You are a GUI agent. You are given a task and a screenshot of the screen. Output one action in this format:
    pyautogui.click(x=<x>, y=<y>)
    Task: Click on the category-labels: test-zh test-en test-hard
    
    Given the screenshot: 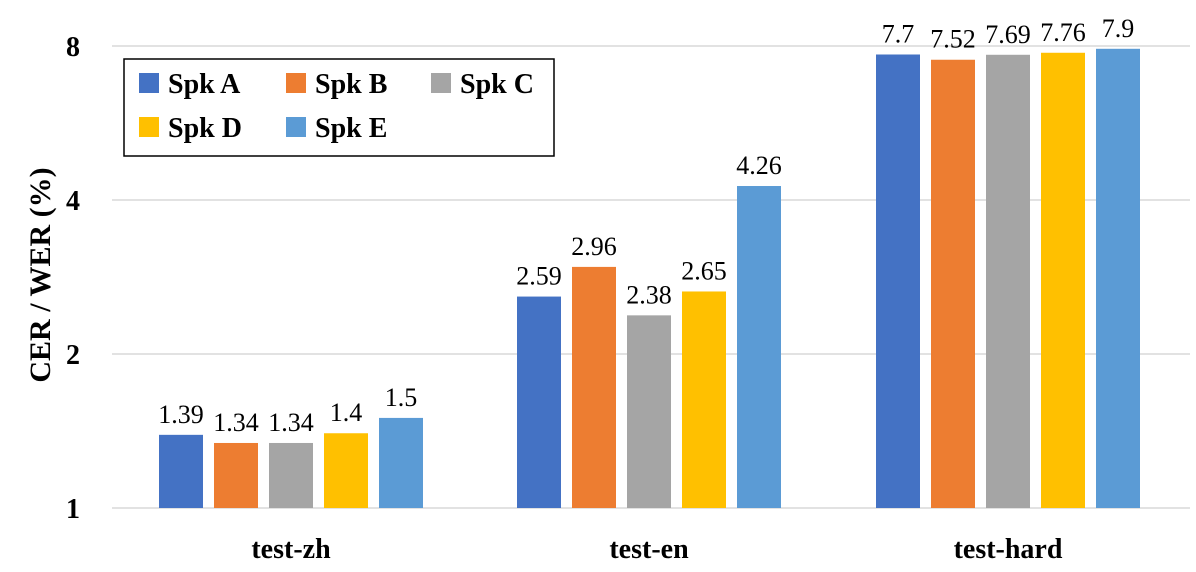 What is the action you would take?
    pyautogui.click(x=657, y=549)
    